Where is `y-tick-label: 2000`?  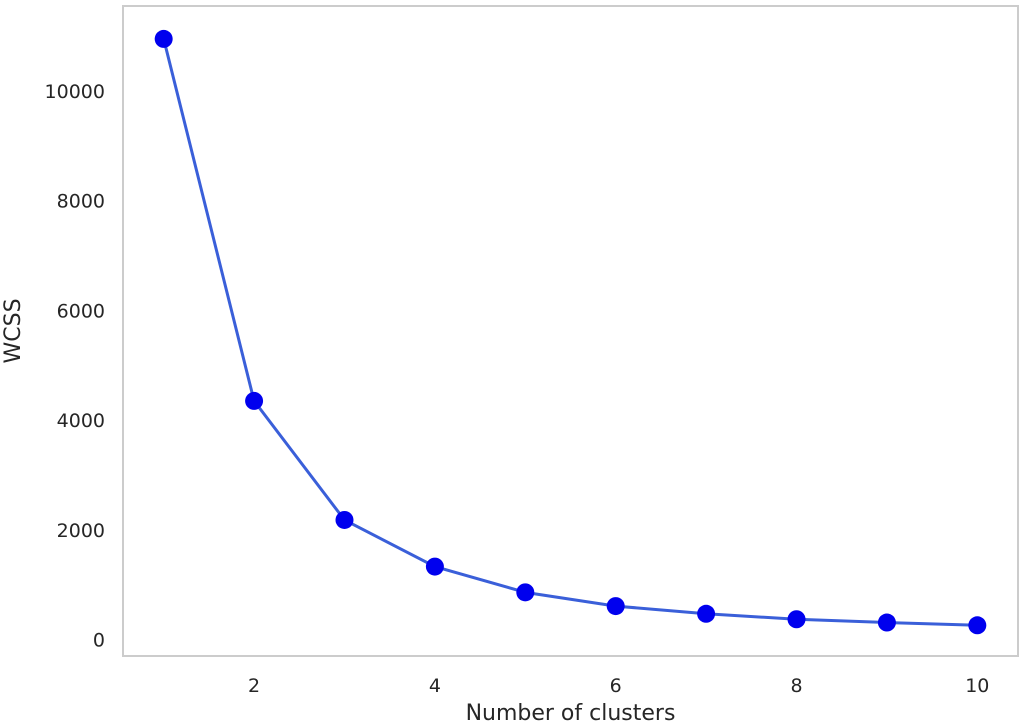 y-tick-label: 2000 is located at coordinates (81, 531).